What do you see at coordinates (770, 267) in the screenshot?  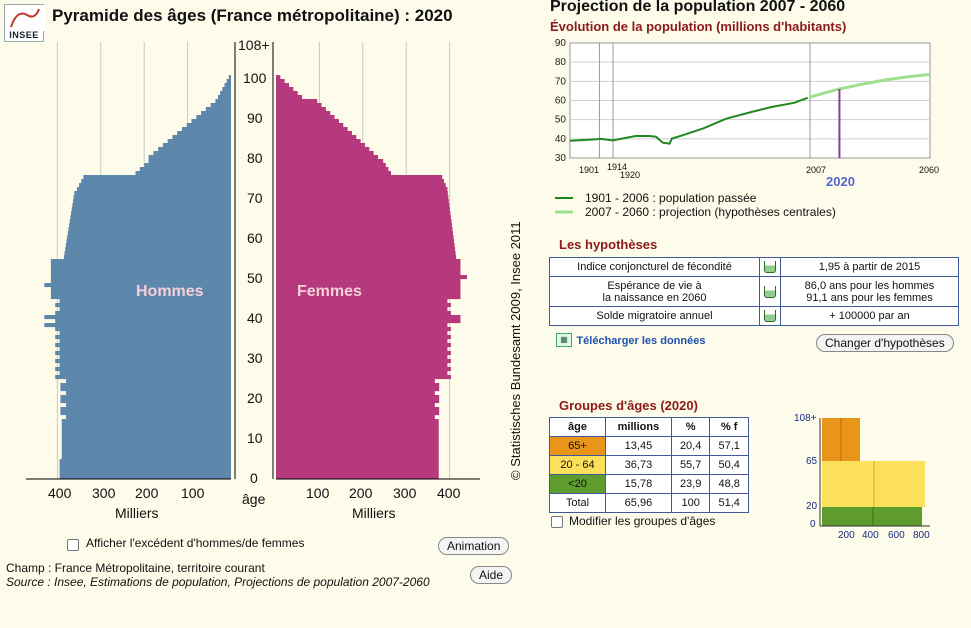 I see `fecondite-selector` at bounding box center [770, 267].